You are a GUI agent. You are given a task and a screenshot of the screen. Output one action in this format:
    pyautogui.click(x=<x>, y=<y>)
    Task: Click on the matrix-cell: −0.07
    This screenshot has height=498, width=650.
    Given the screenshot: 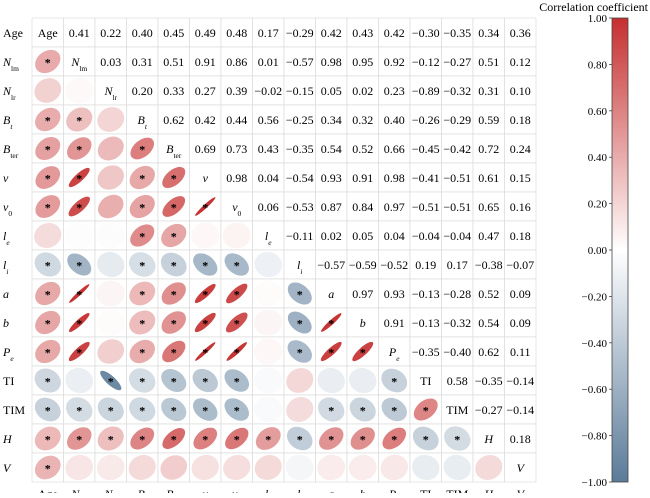 What is the action you would take?
    pyautogui.click(x=520, y=264)
    